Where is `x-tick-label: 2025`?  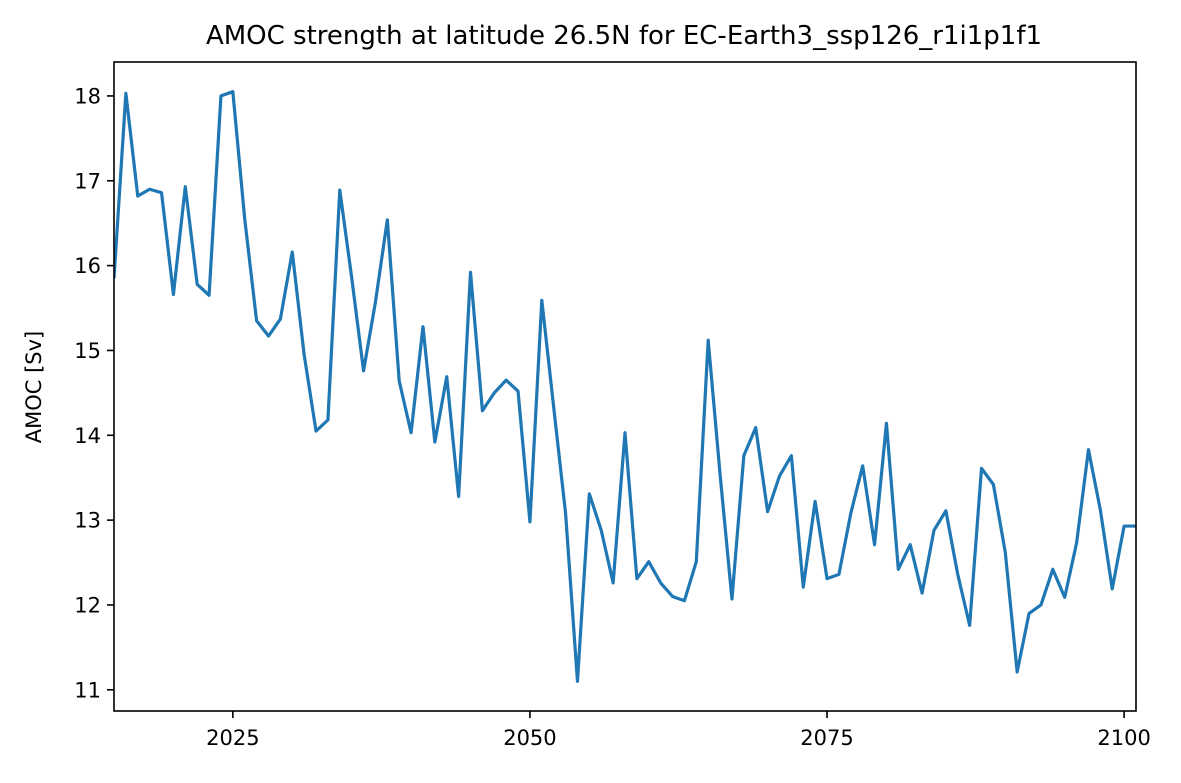 x-tick-label: 2025 is located at coordinates (232, 738).